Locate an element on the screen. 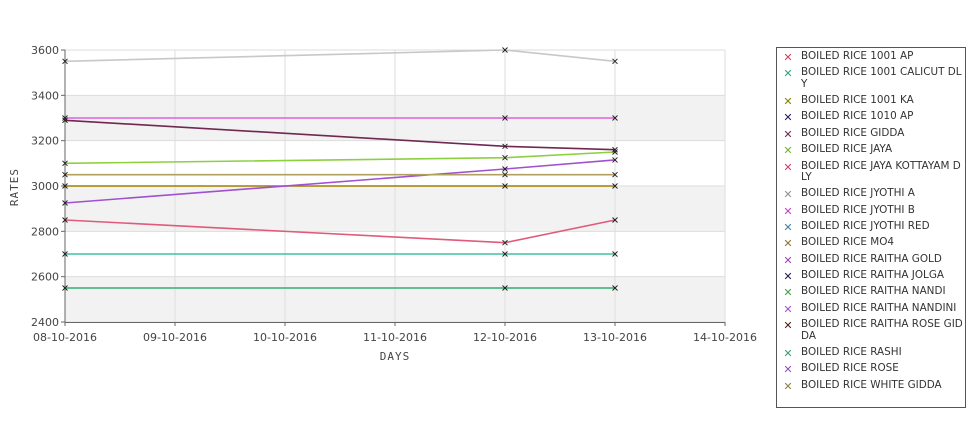  legend-item-label: BOILED RICE 1001 CALICUT DLY is located at coordinates (881, 78).